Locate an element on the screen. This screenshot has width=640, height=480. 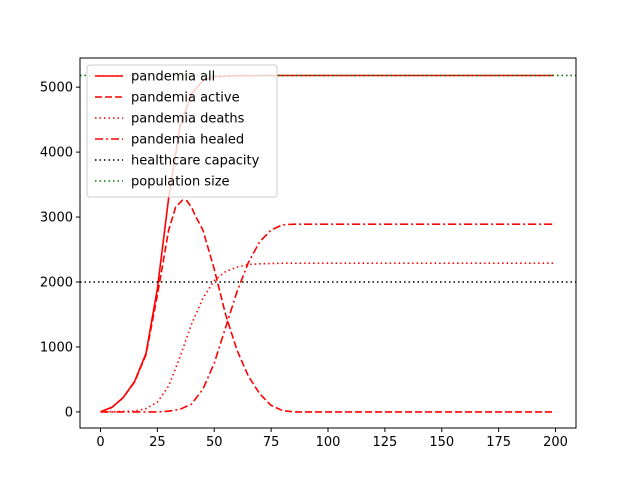
y-tick-label-1: 1000 is located at coordinates (56, 347).